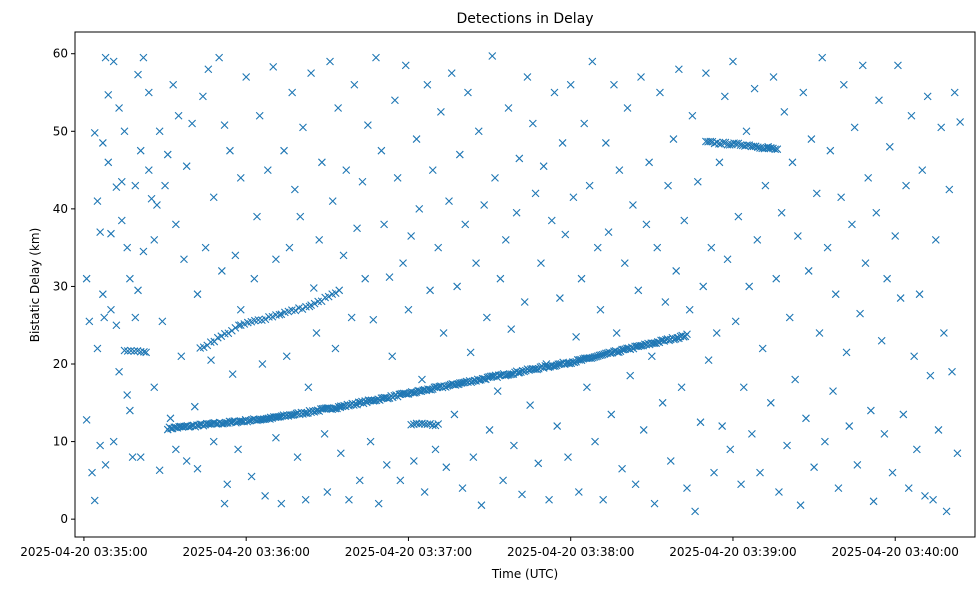 This screenshot has width=980, height=594. What do you see at coordinates (524, 574) in the screenshot?
I see `x-axis-label: Time (UTC)` at bounding box center [524, 574].